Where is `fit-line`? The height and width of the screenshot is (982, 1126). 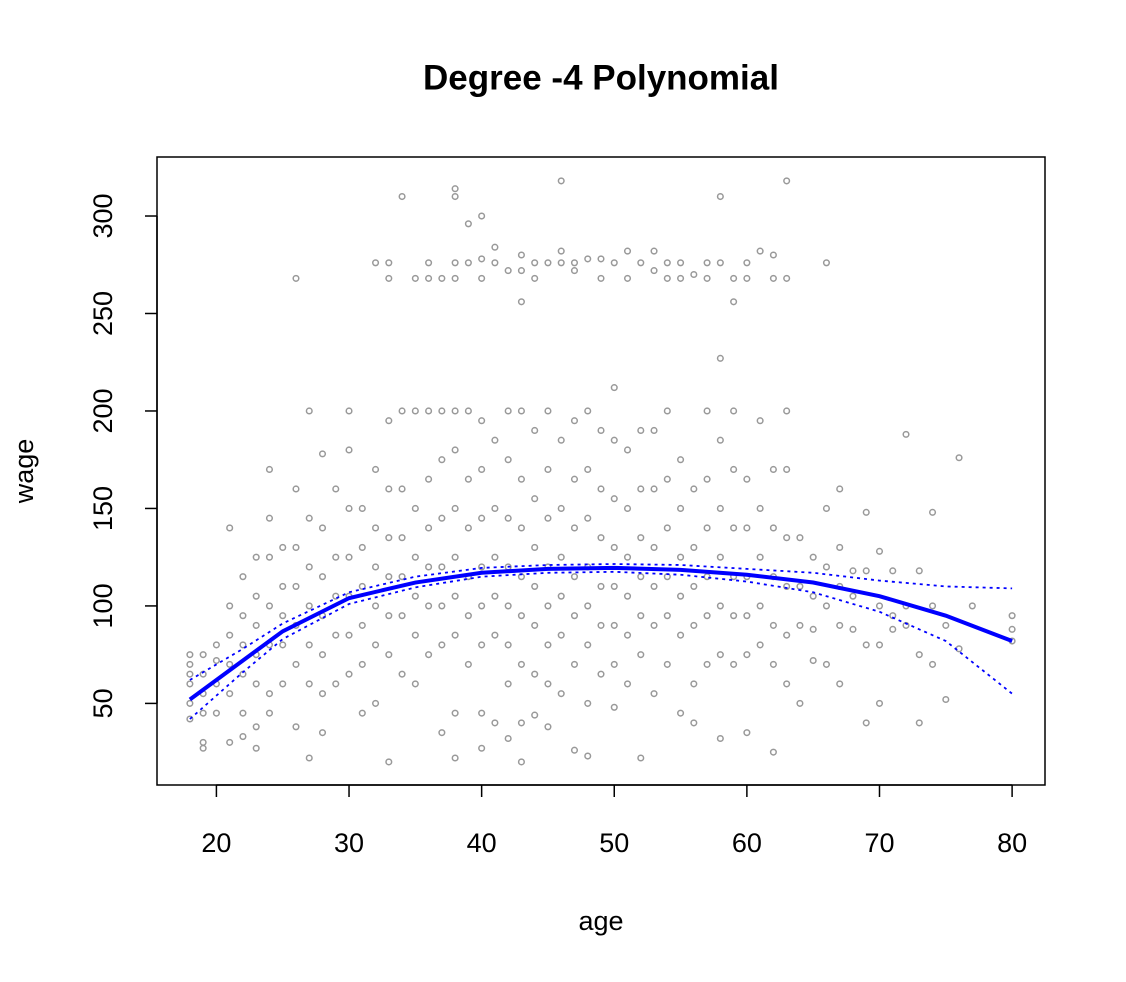
fit-line is located at coordinates (600, 633).